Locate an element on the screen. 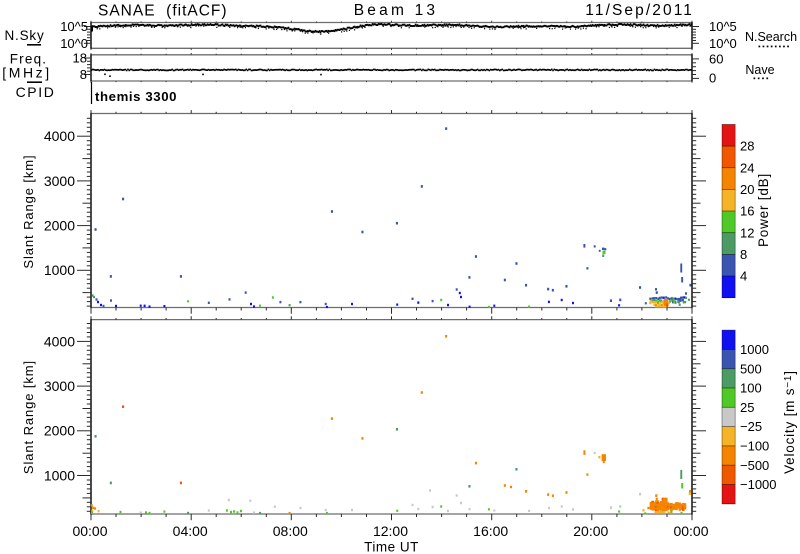 This screenshot has width=800, height=554. svg-text: 12 is located at coordinates (747, 232).